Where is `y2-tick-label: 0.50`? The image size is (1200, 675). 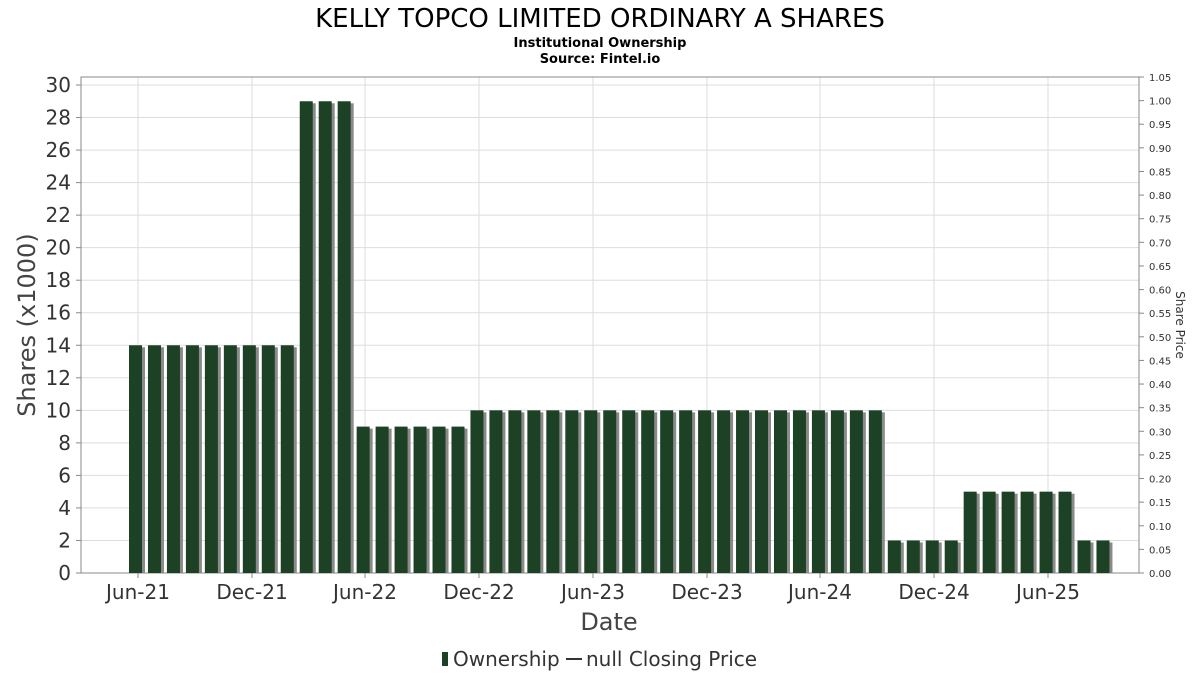 y2-tick-label: 0.50 is located at coordinates (1160, 338).